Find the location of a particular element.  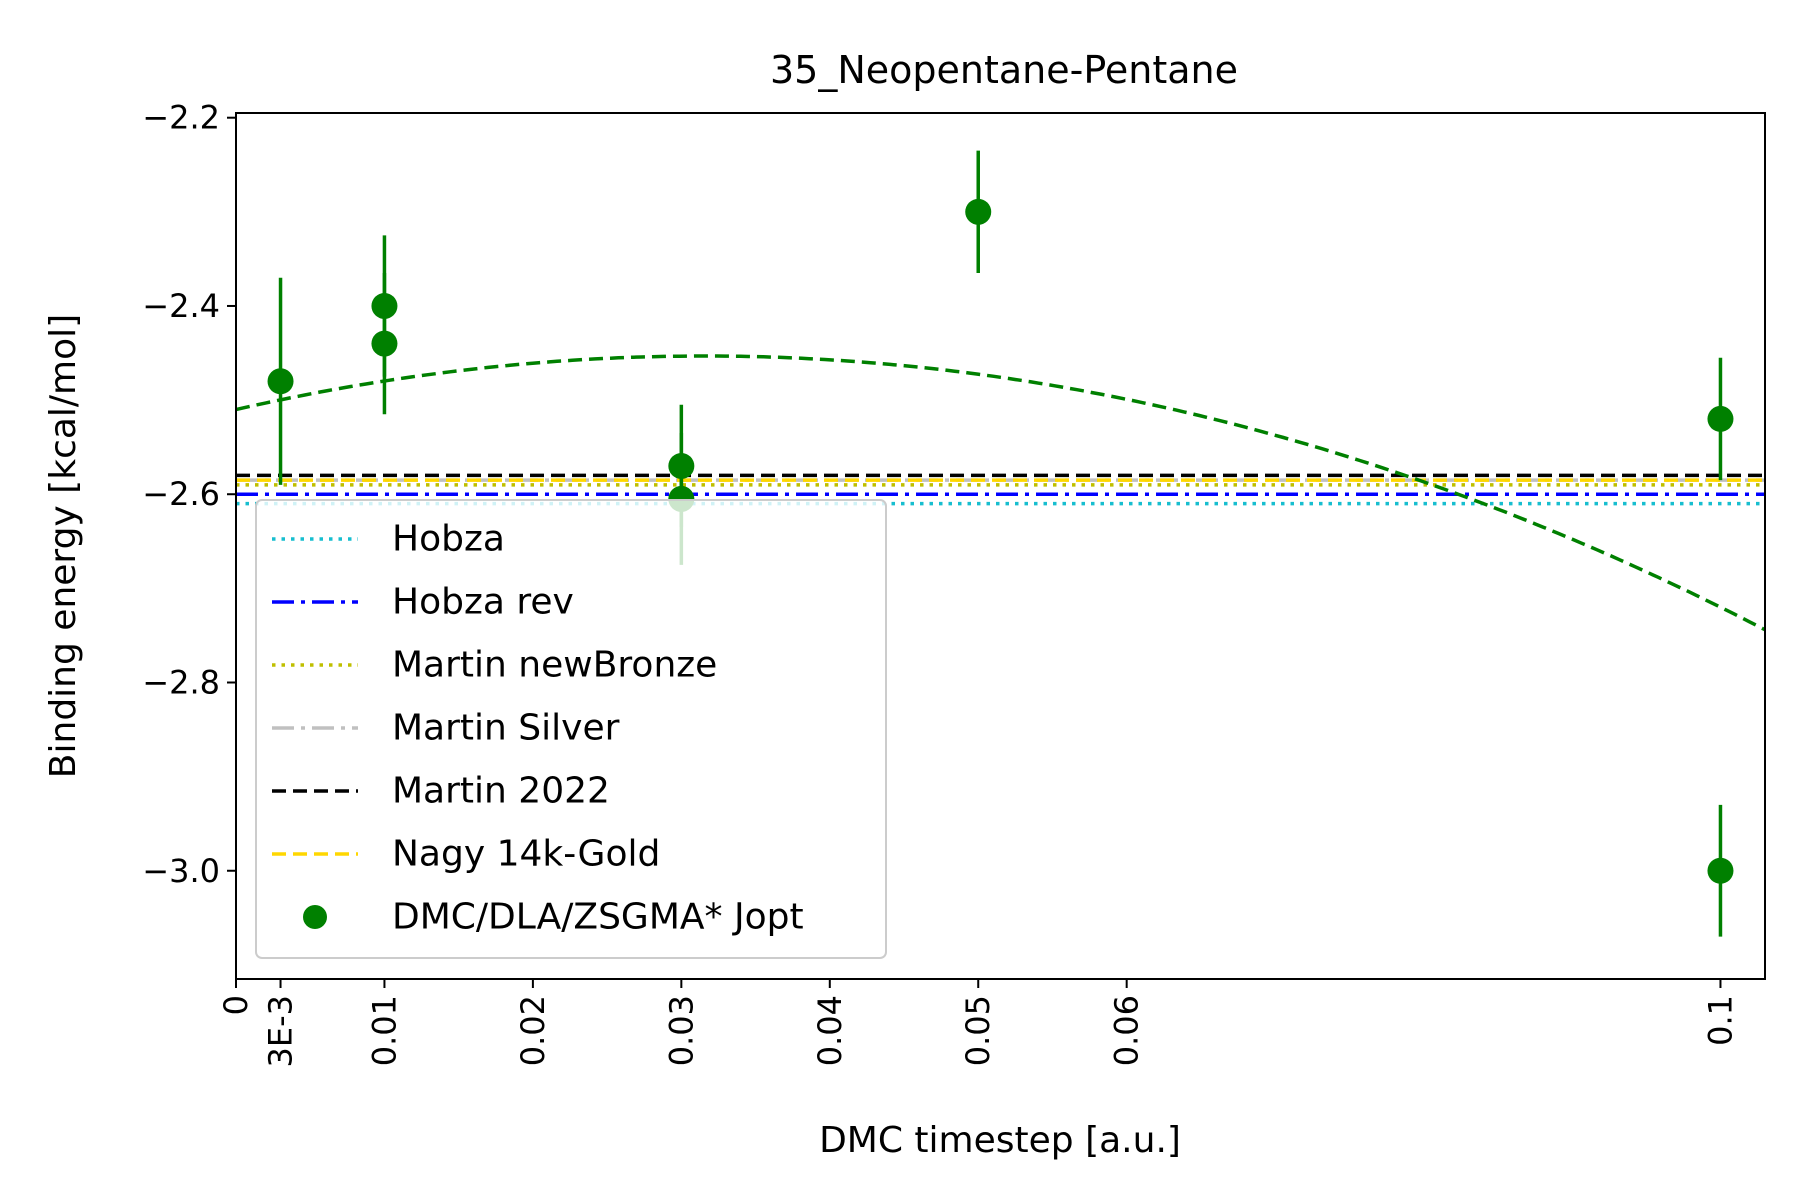

x-axis-label: DMC timestep [a.u.] is located at coordinates (1000, 1140).